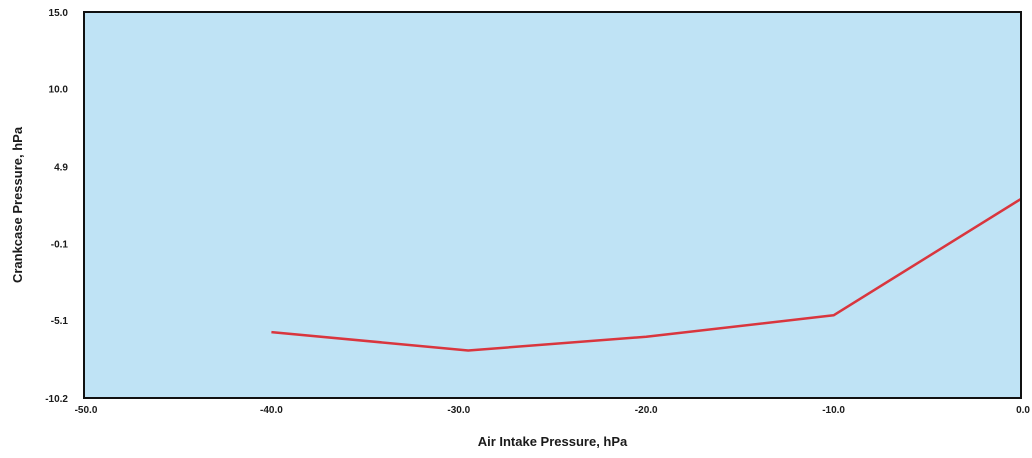  What do you see at coordinates (86, 410) in the screenshot?
I see `x-tick-label: -50.0` at bounding box center [86, 410].